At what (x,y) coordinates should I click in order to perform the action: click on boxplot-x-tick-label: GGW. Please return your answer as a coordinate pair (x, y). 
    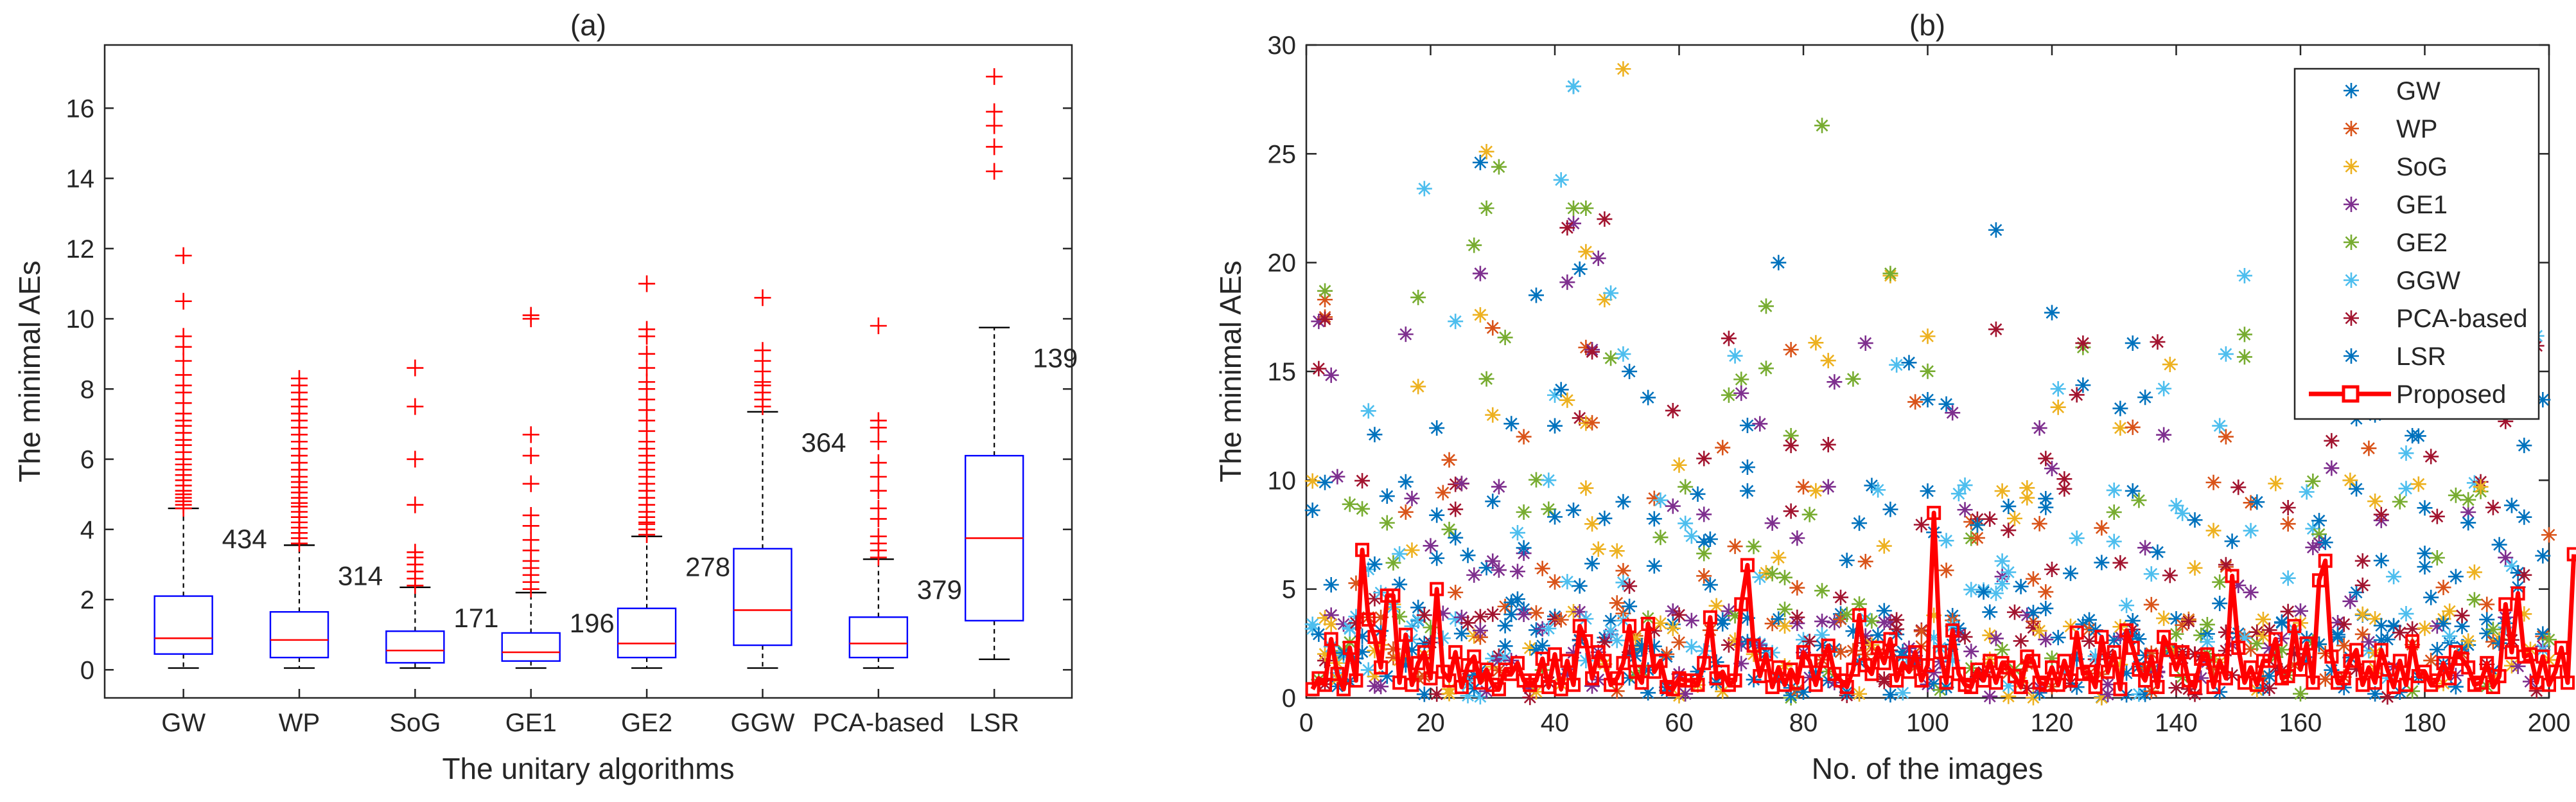
    Looking at the image, I should click on (762, 723).